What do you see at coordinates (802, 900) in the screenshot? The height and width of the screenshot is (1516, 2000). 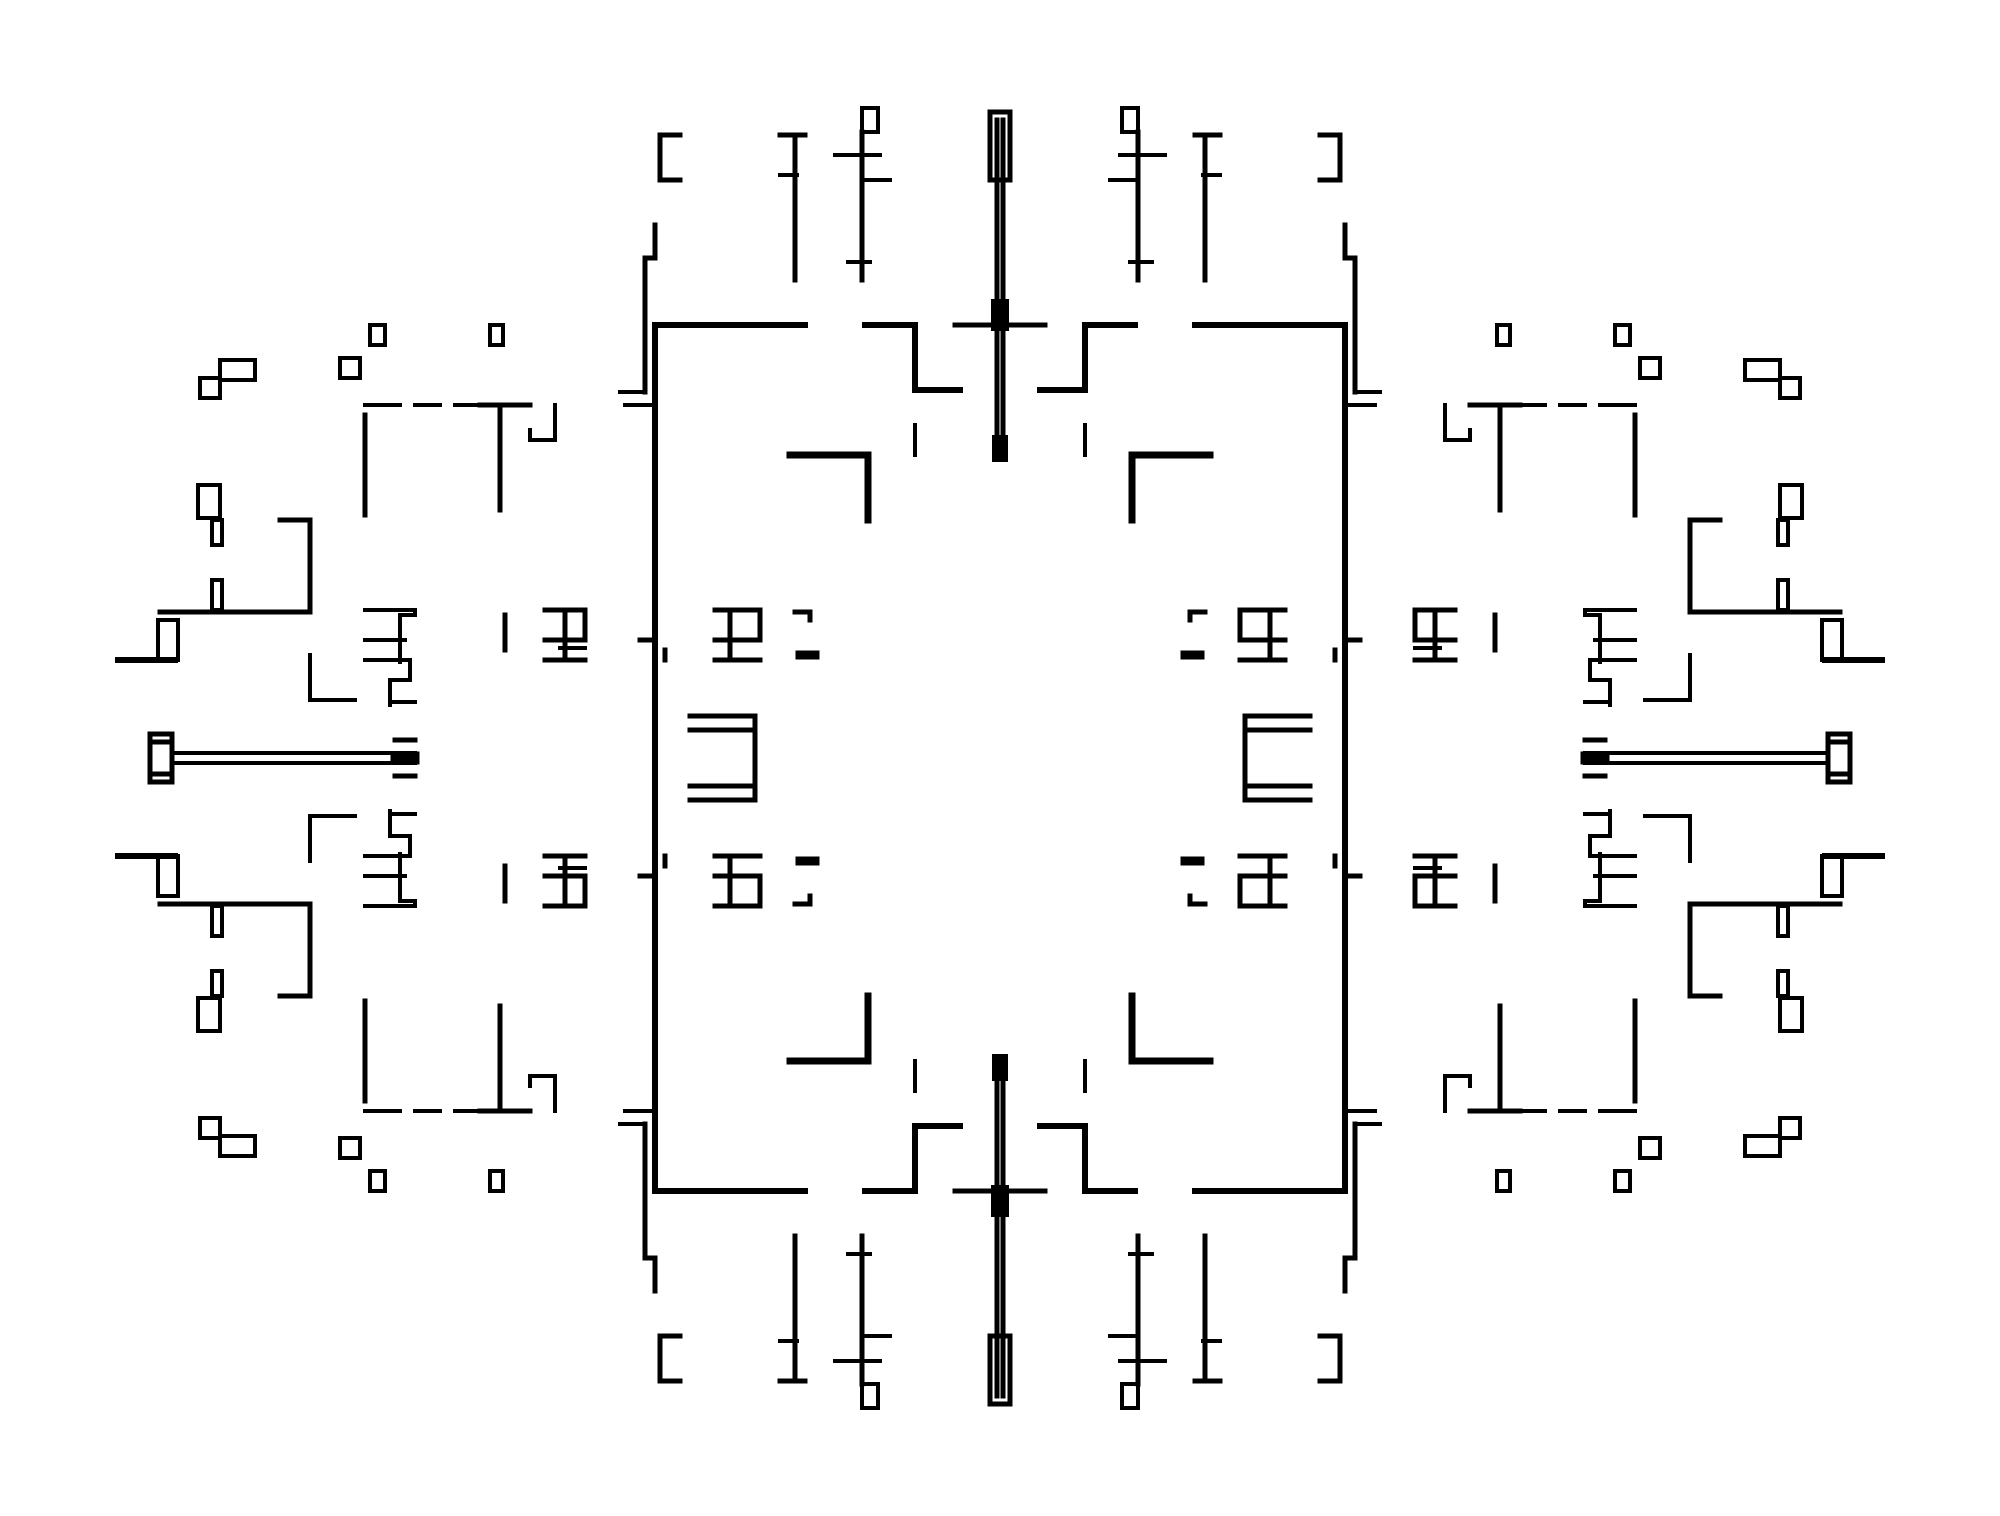 I see `left-hut-b-tick-sw` at bounding box center [802, 900].